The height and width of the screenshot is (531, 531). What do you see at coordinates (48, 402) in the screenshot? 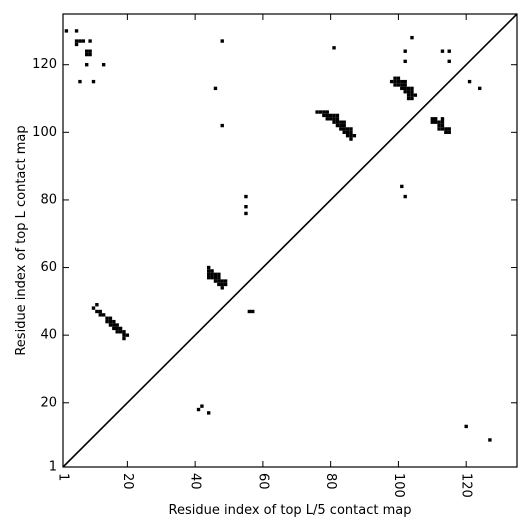
I see `y-tick-label: 20` at bounding box center [48, 402].